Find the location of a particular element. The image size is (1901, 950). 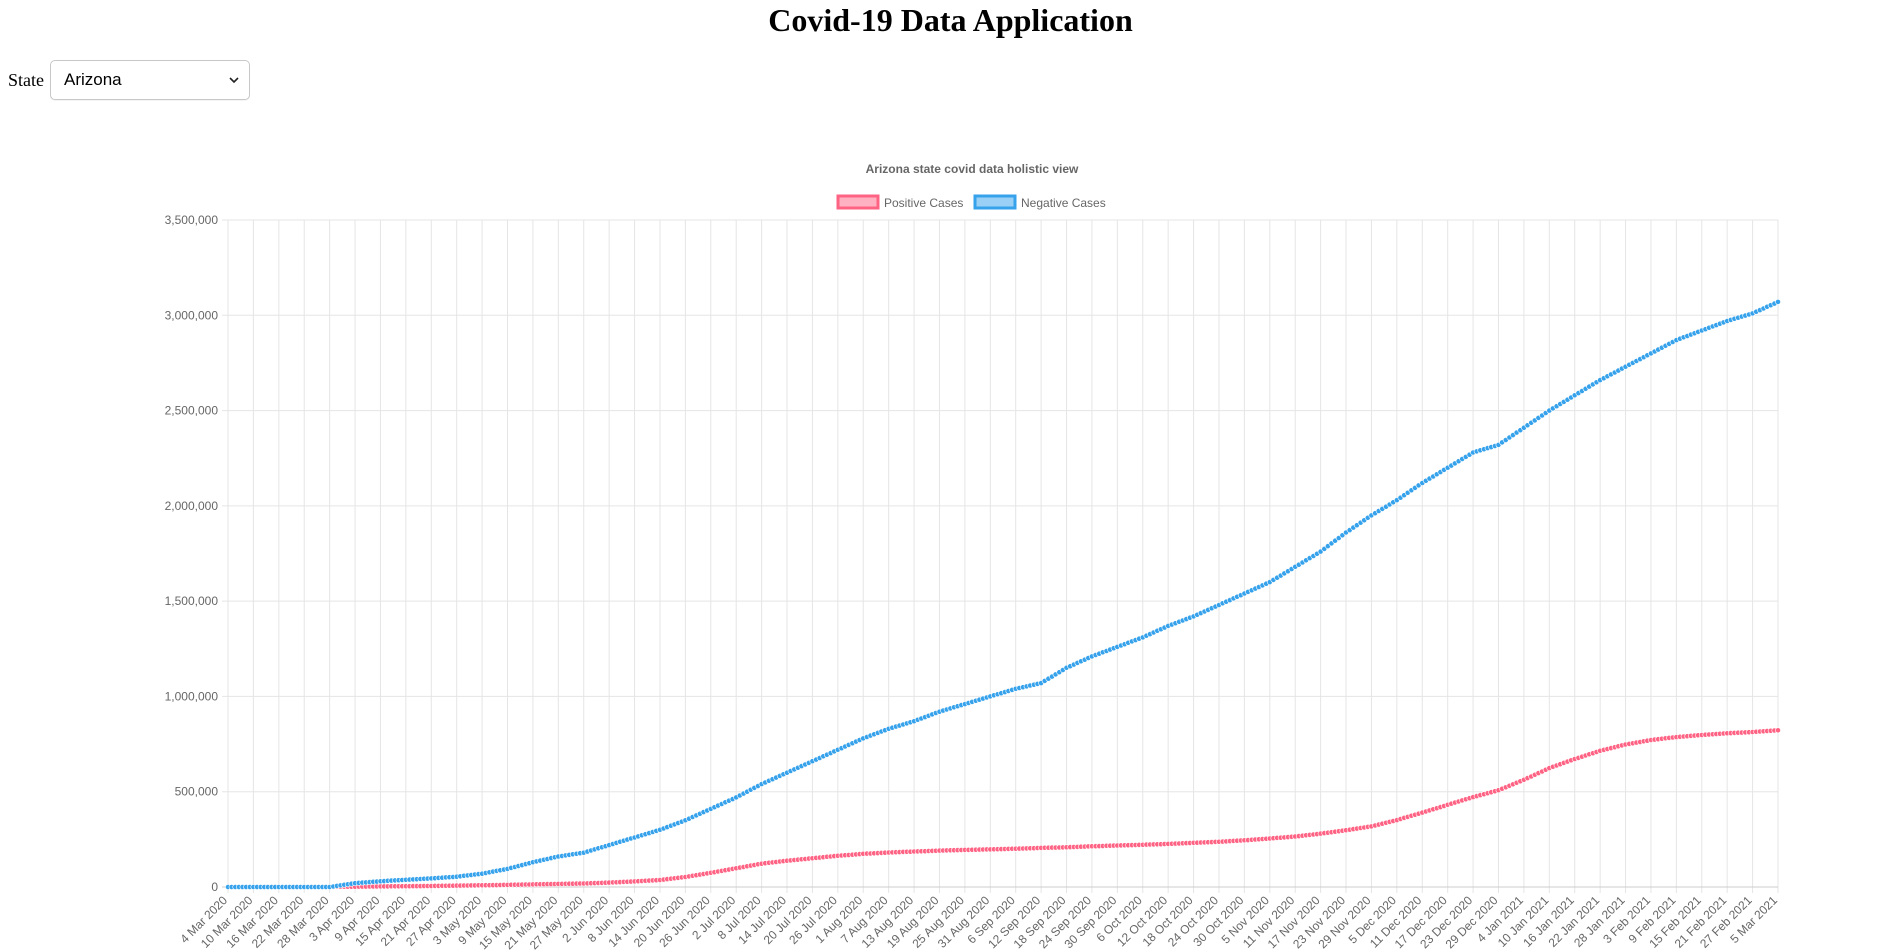

y-tick-label: 3,000,000 is located at coordinates (192, 315).